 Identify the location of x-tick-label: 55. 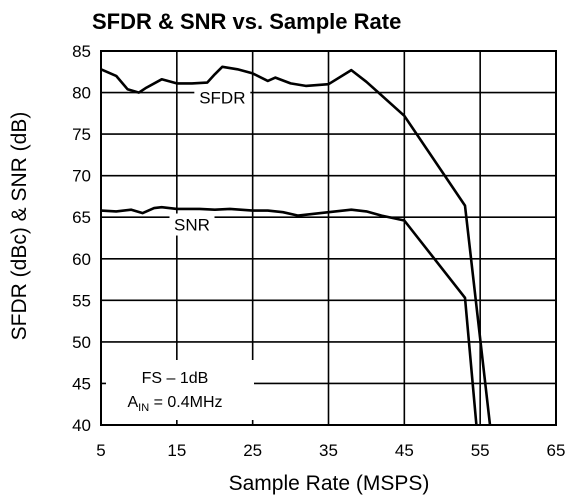
(480, 450).